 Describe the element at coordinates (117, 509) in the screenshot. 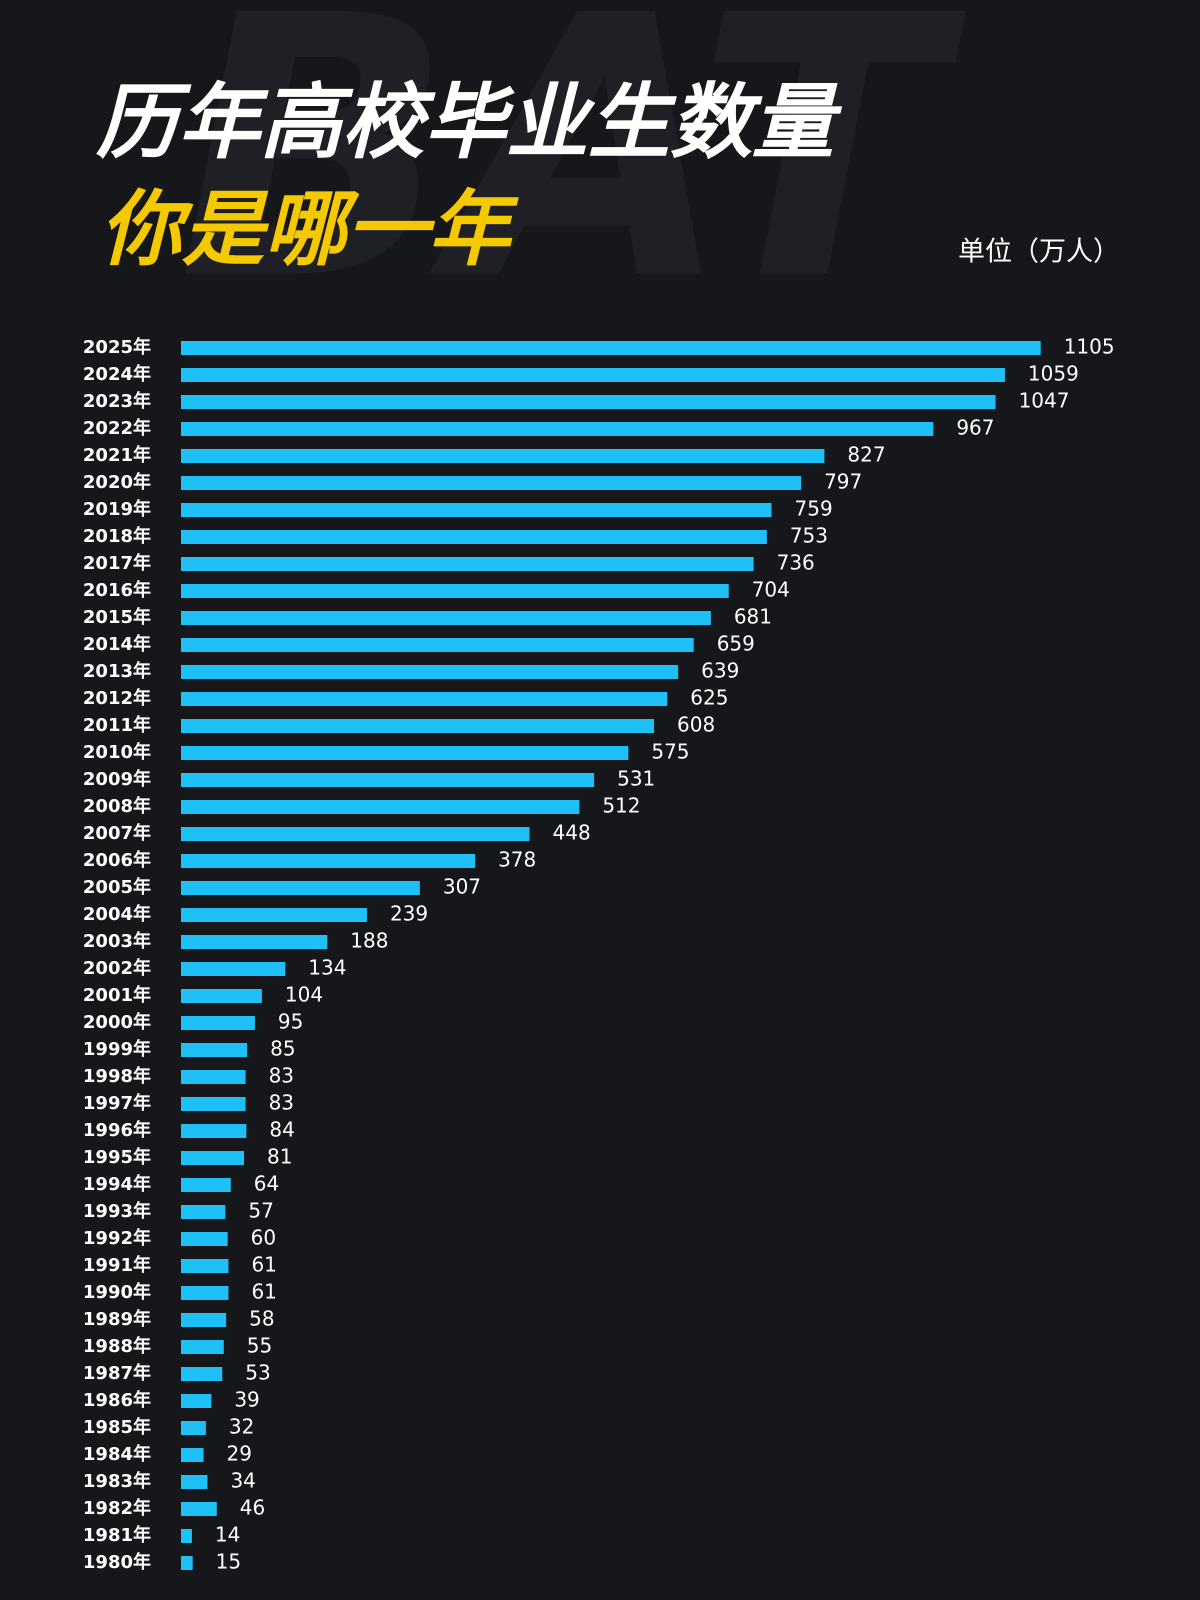

I see `category-label: 2019年` at that location.